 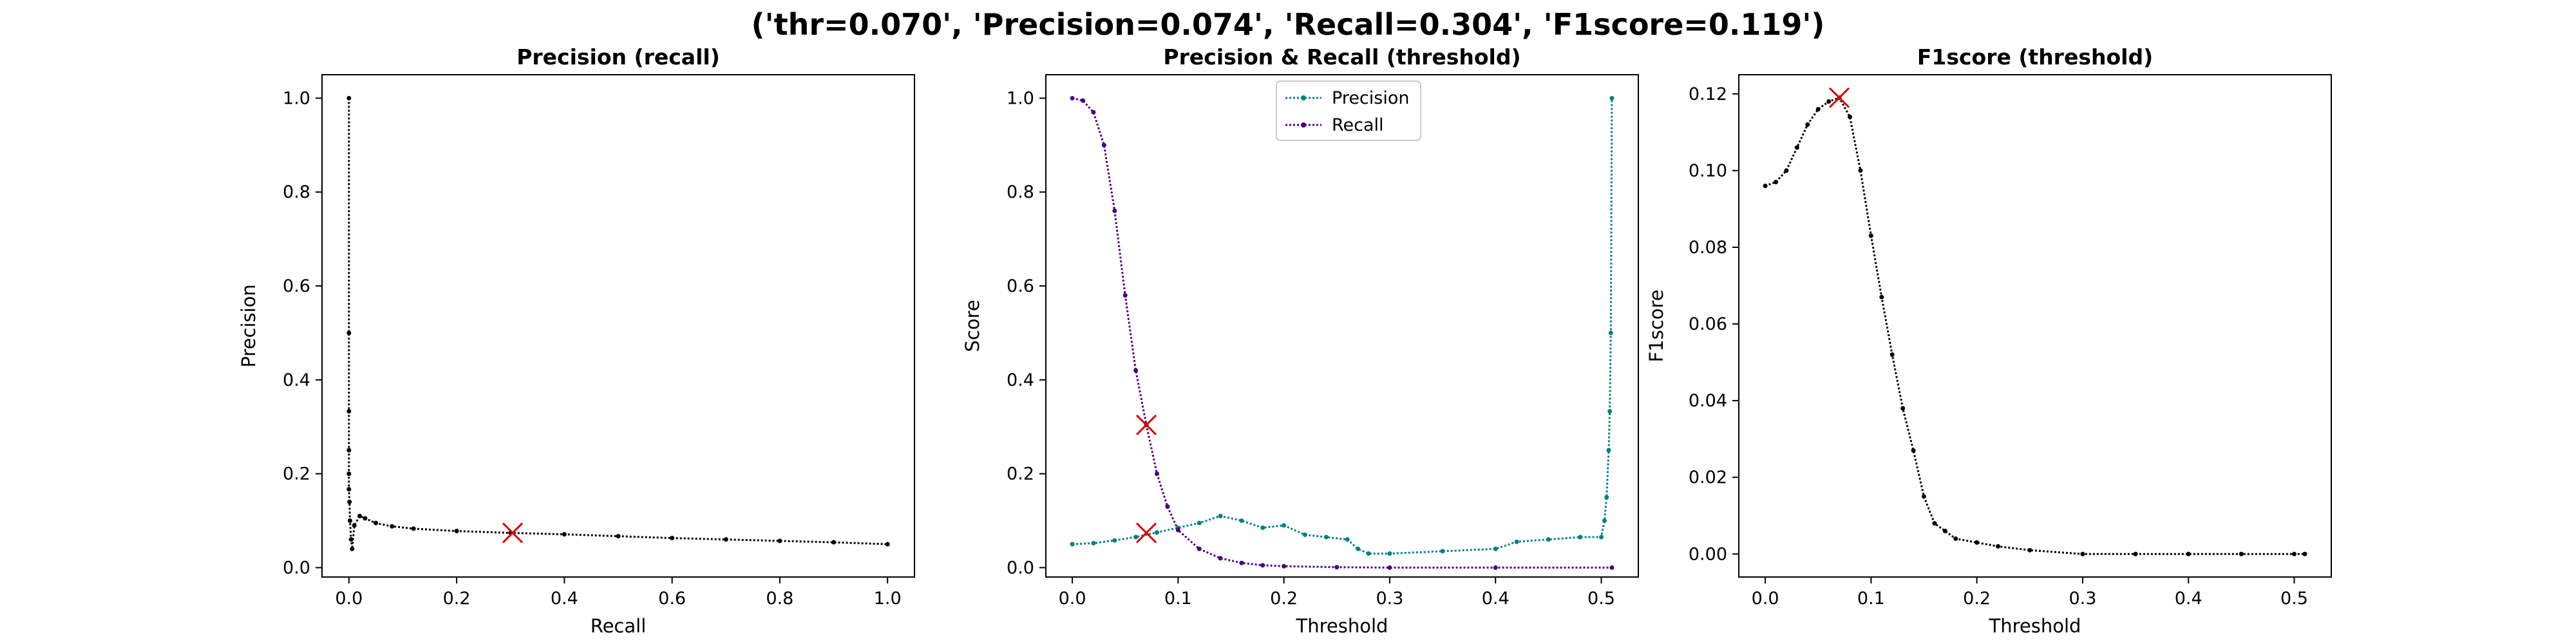 What do you see at coordinates (1342, 626) in the screenshot?
I see `x-axis-label: Threshold` at bounding box center [1342, 626].